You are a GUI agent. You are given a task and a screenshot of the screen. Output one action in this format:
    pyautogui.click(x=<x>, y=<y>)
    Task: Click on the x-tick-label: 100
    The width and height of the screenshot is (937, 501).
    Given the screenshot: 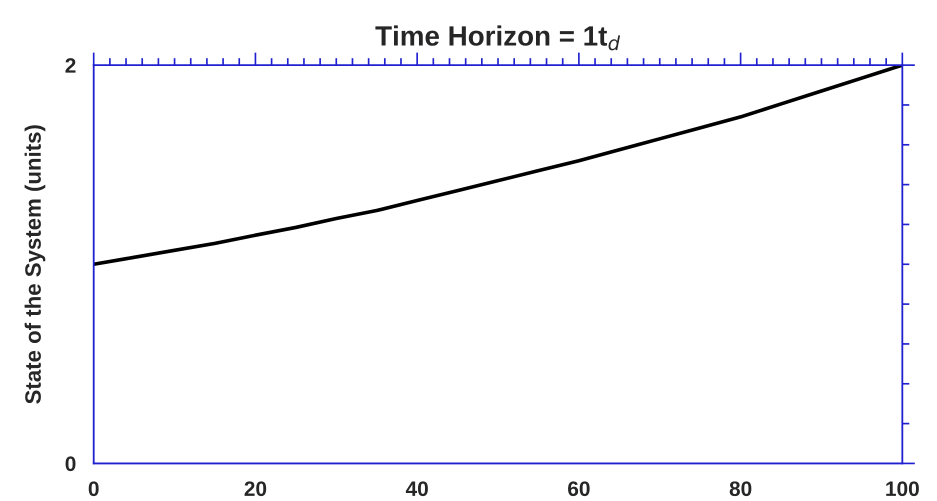 What is the action you would take?
    pyautogui.click(x=902, y=488)
    